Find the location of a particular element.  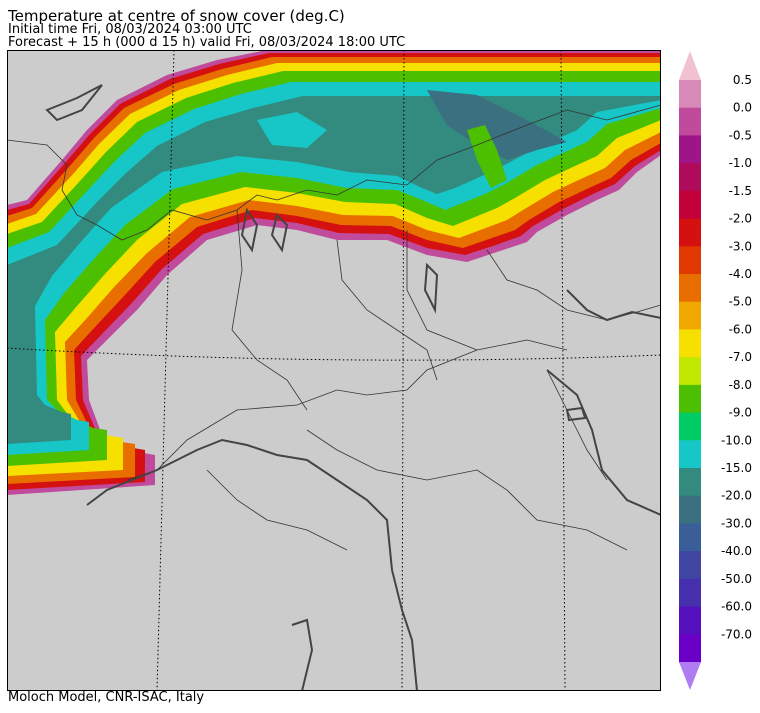

model-credit: Moloch Model, CNR-ISAC, Italy is located at coordinates (106, 697).